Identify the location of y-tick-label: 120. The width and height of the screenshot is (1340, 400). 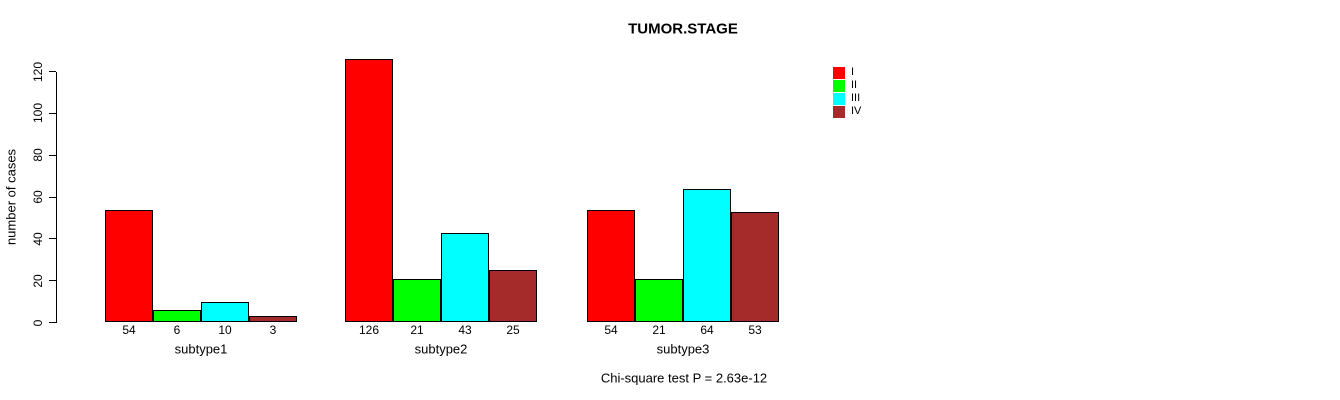
(38, 71).